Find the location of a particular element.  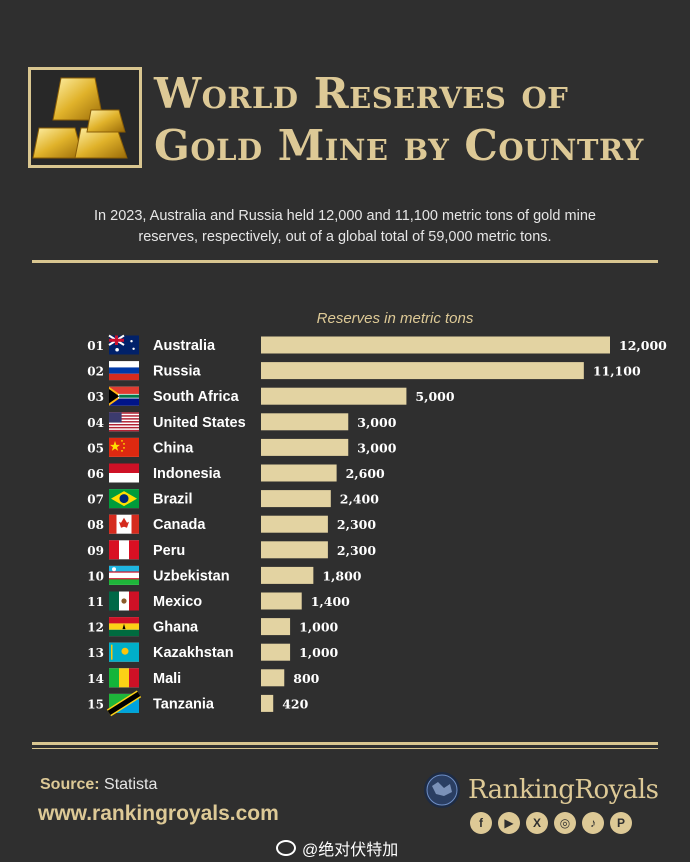

value-label: 5,000 is located at coordinates (434, 396).